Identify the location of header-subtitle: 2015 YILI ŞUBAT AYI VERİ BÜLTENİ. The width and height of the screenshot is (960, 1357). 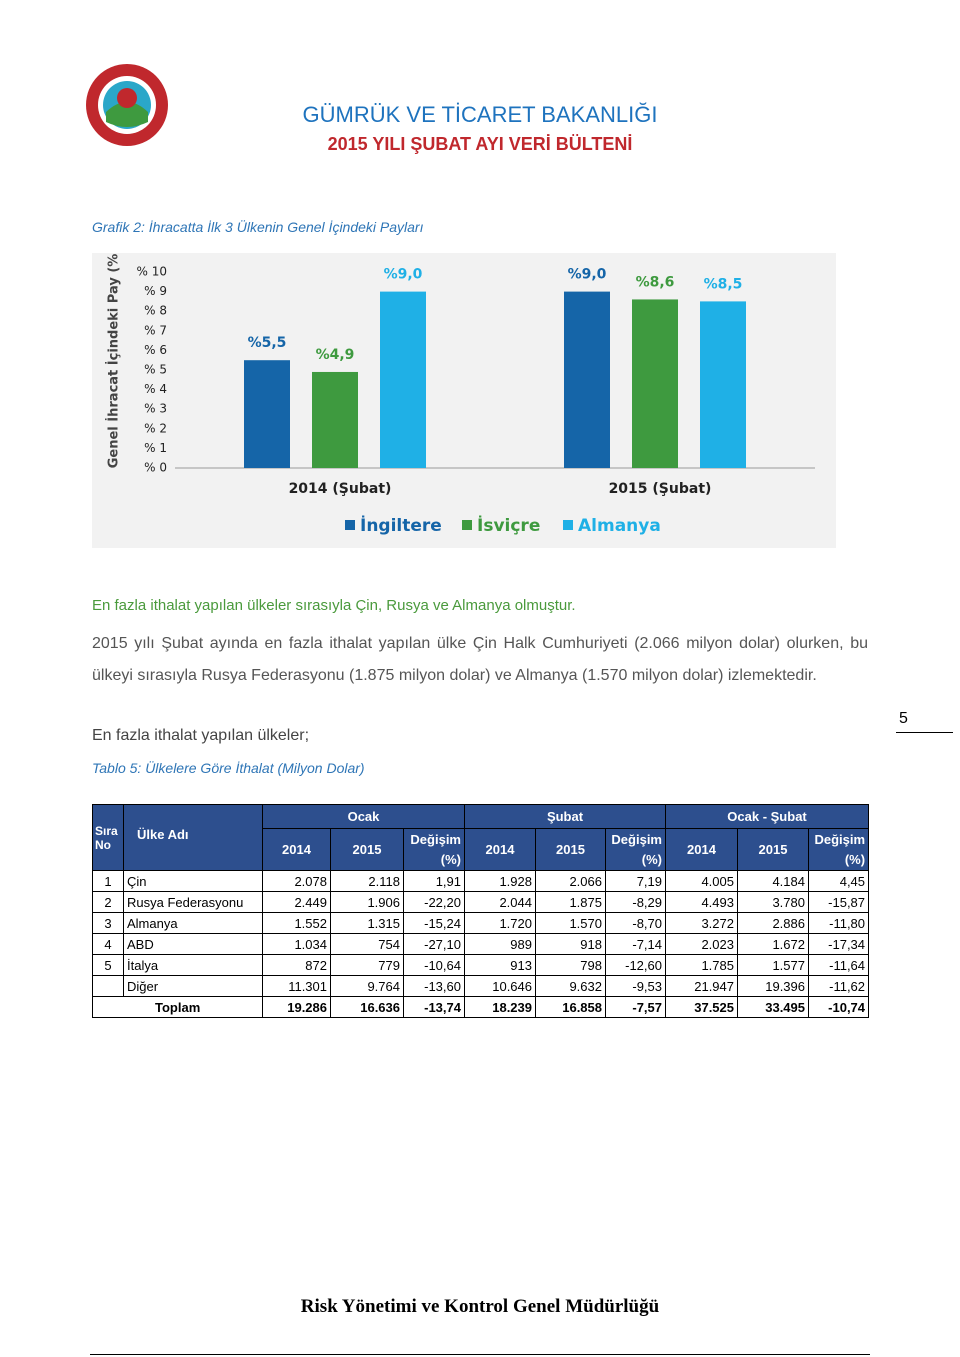
(480, 144).